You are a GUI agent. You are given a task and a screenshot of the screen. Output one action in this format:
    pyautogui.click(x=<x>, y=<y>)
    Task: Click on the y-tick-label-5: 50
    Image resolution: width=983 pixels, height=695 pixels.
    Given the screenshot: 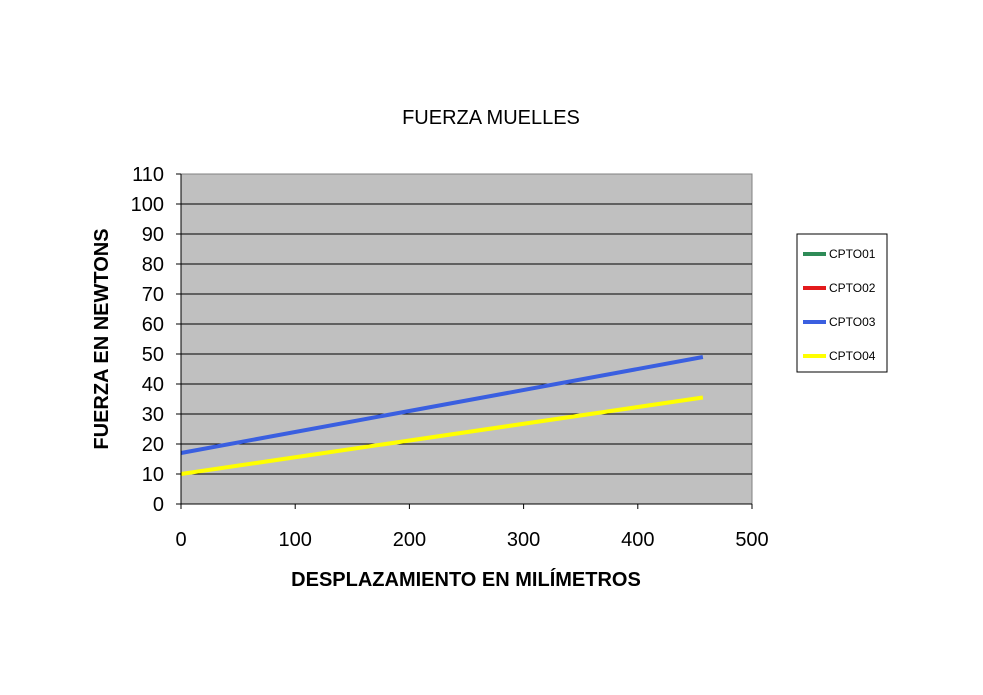 What is the action you would take?
    pyautogui.click(x=153, y=355)
    